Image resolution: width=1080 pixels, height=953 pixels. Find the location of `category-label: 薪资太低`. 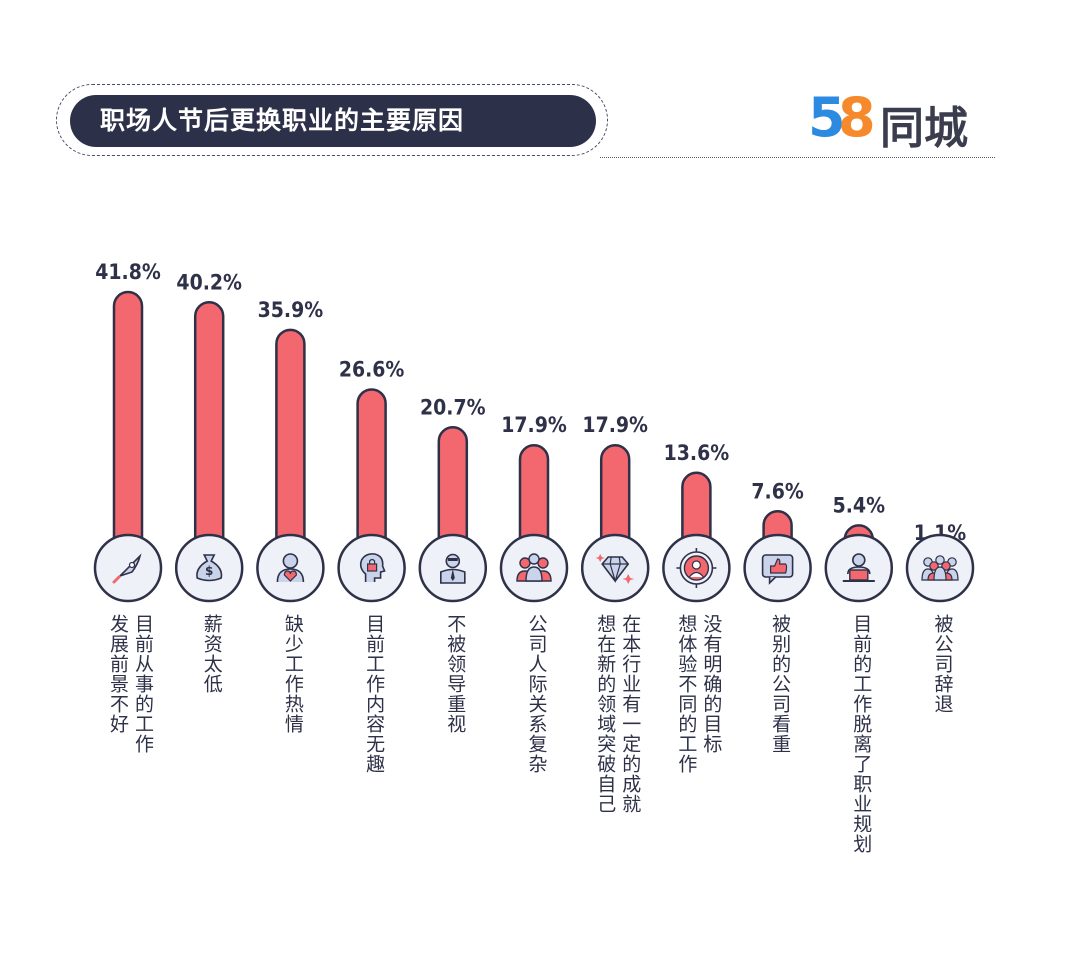

category-label: 薪资太低 is located at coordinates (211, 764).